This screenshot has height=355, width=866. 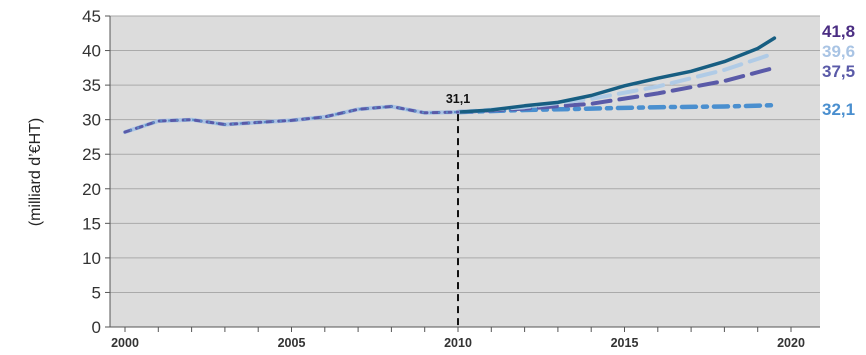 What do you see at coordinates (292, 343) in the screenshot?
I see `x-tick-label: 2005` at bounding box center [292, 343].